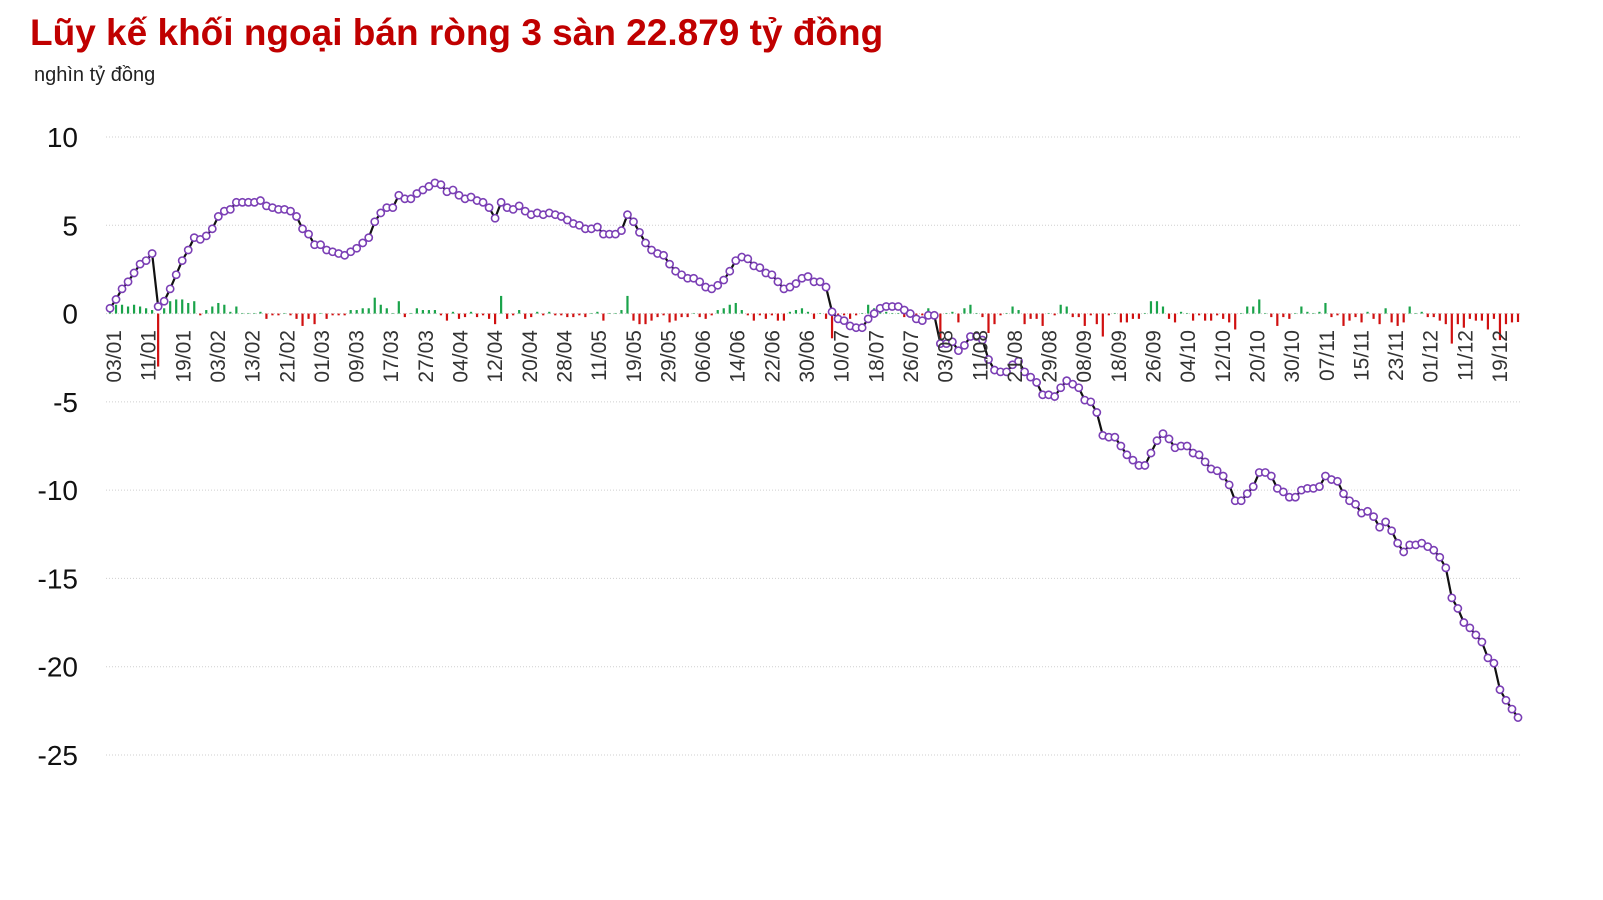 The image size is (1603, 900). What do you see at coordinates (1361, 355) in the screenshot?
I see `x-tick-label: 15/11` at bounding box center [1361, 355].